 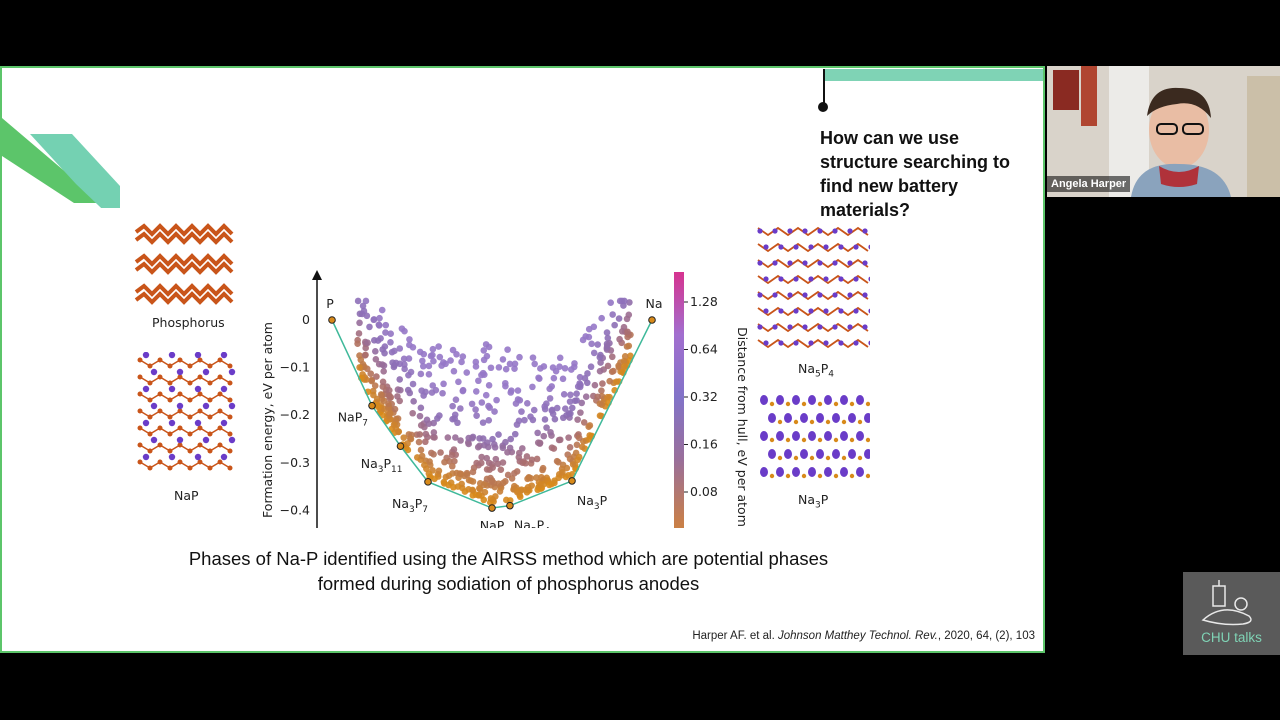 What do you see at coordinates (410, 505) in the screenshot?
I see `hull-label-na3p7: Na3P7` at bounding box center [410, 505].